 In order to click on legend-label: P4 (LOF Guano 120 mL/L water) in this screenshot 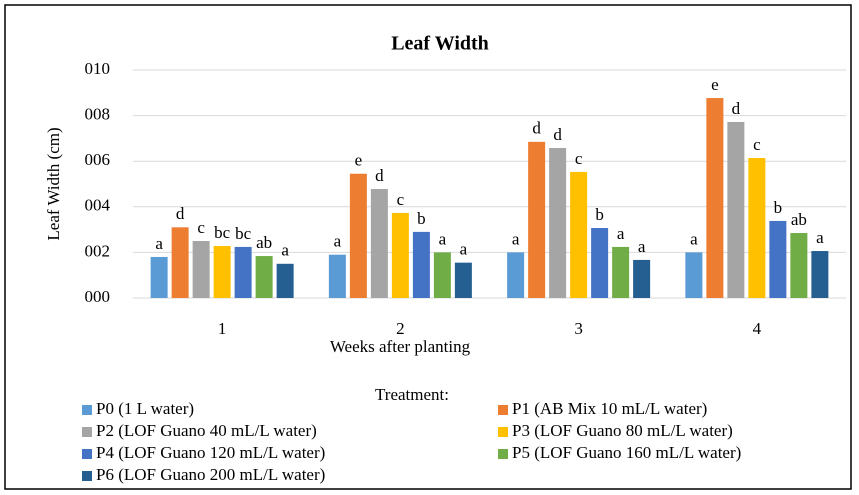, I will do `click(210, 452)`.